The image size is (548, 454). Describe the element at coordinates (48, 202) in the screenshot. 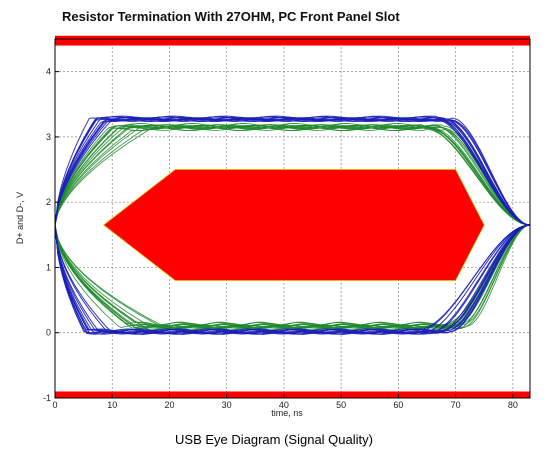

I see `y-tick-label: 2` at that location.